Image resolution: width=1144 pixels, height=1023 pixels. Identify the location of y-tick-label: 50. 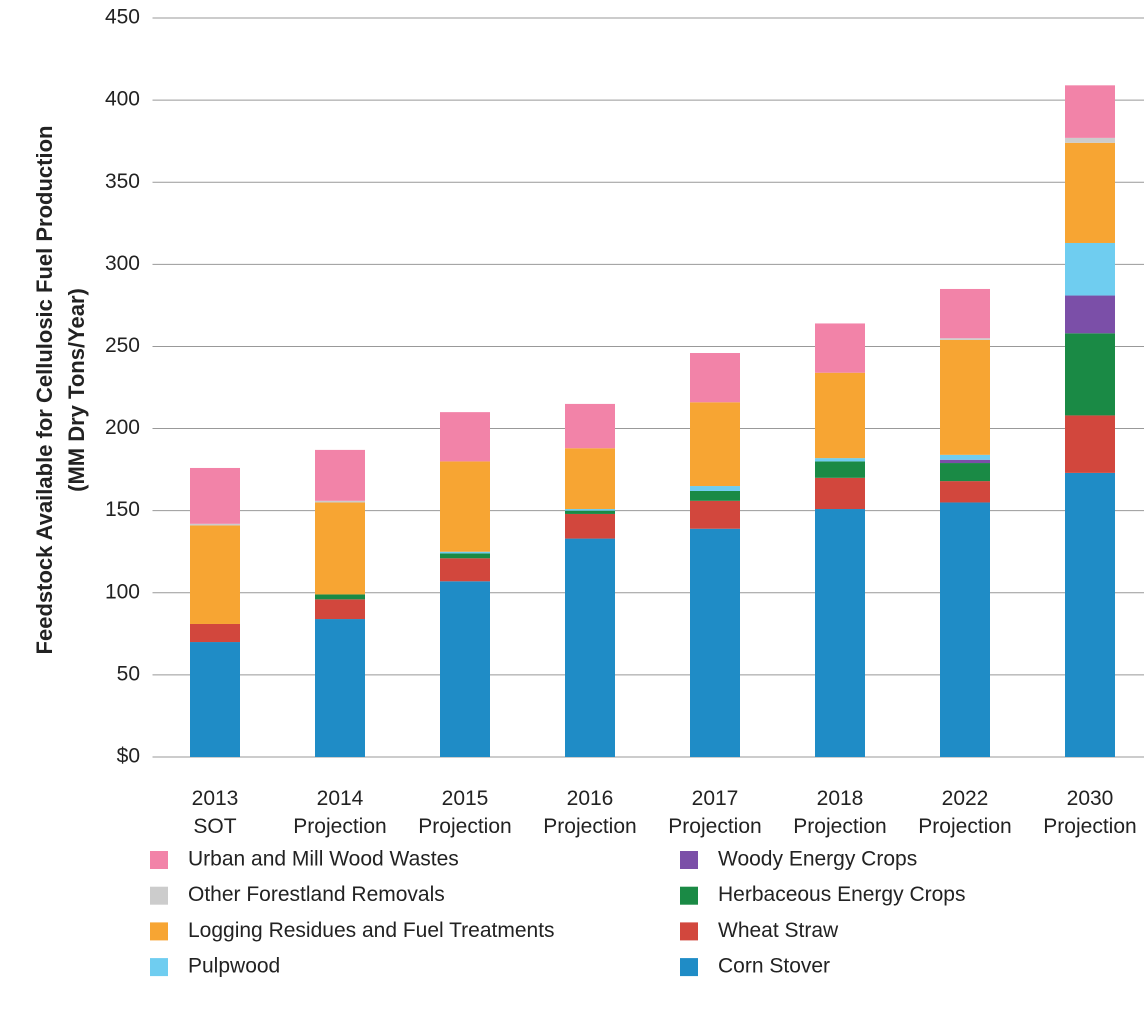
(128, 673).